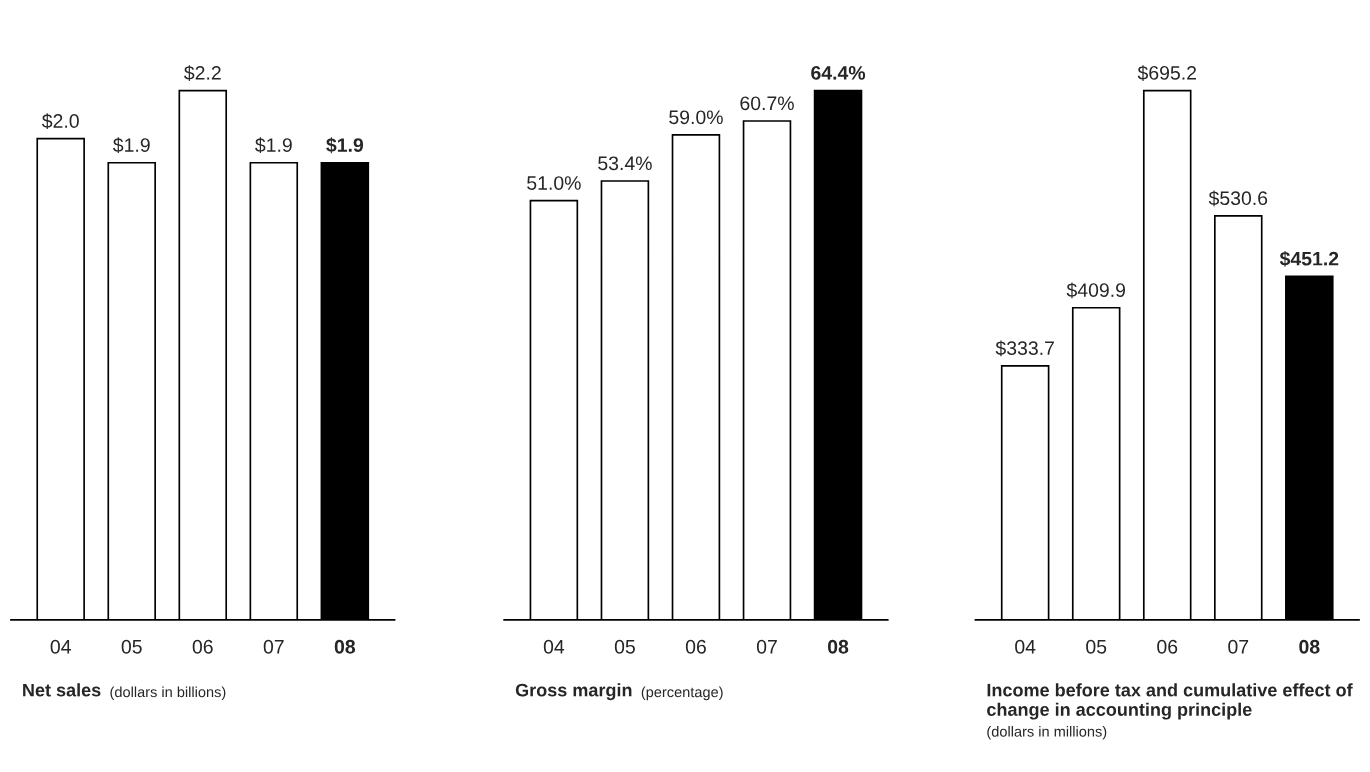  What do you see at coordinates (838, 72) in the screenshot?
I see `data-label: 64.4%` at bounding box center [838, 72].